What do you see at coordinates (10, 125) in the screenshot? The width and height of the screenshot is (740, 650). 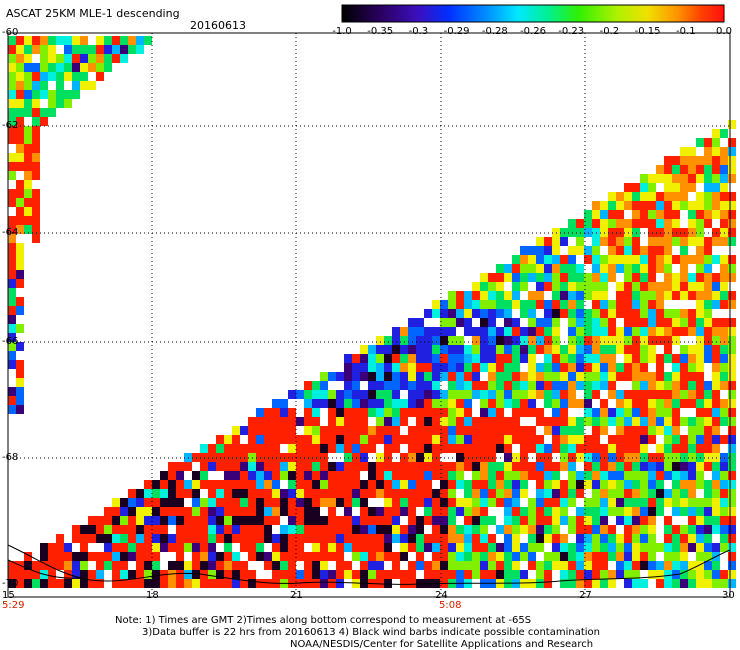 I see `latitude-label: -62` at bounding box center [10, 125].